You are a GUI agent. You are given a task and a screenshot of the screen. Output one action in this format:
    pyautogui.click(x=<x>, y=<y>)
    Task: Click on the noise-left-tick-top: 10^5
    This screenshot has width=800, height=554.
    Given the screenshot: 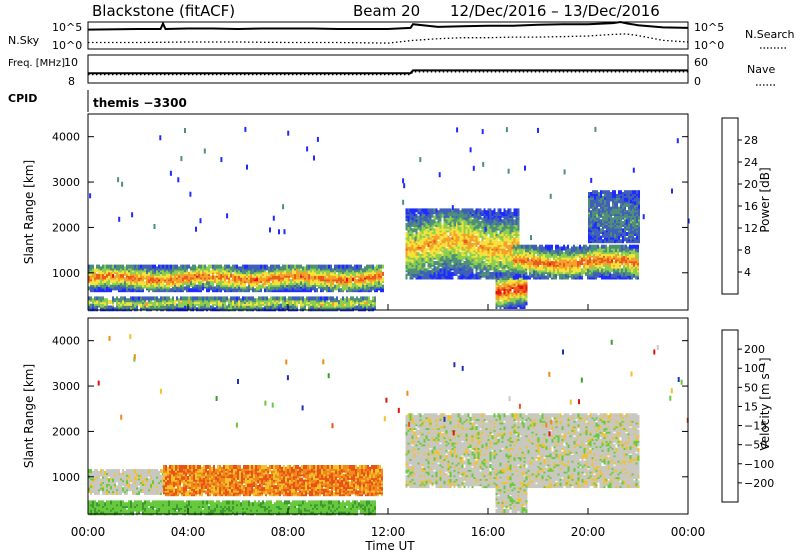 What is the action you would take?
    pyautogui.click(x=67, y=27)
    